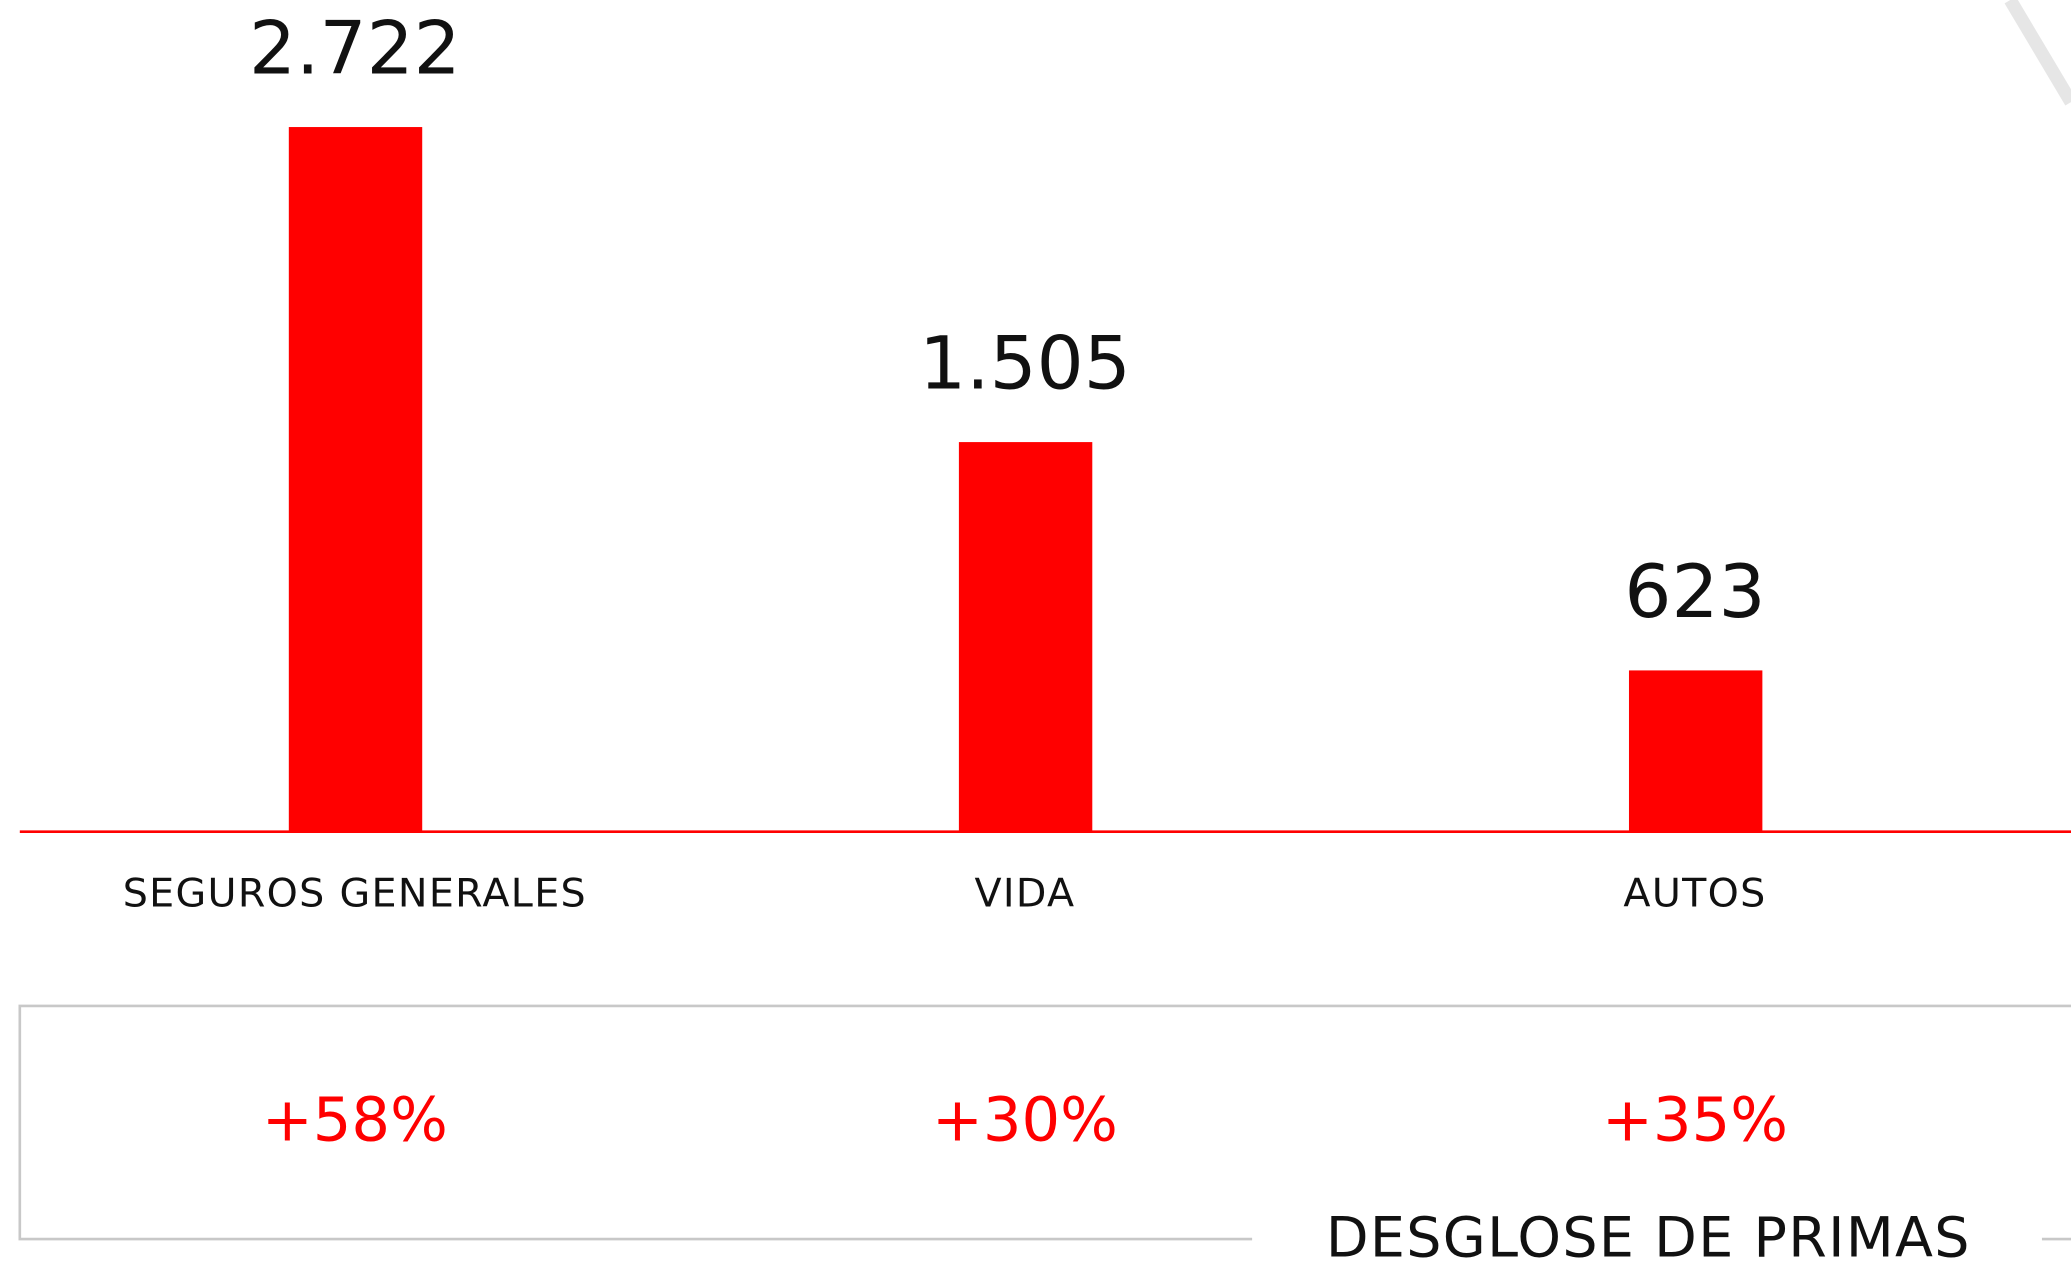 This screenshot has height=1277, width=2071. Describe the element at coordinates (1694, 592) in the screenshot. I see `value-label: 623` at that location.